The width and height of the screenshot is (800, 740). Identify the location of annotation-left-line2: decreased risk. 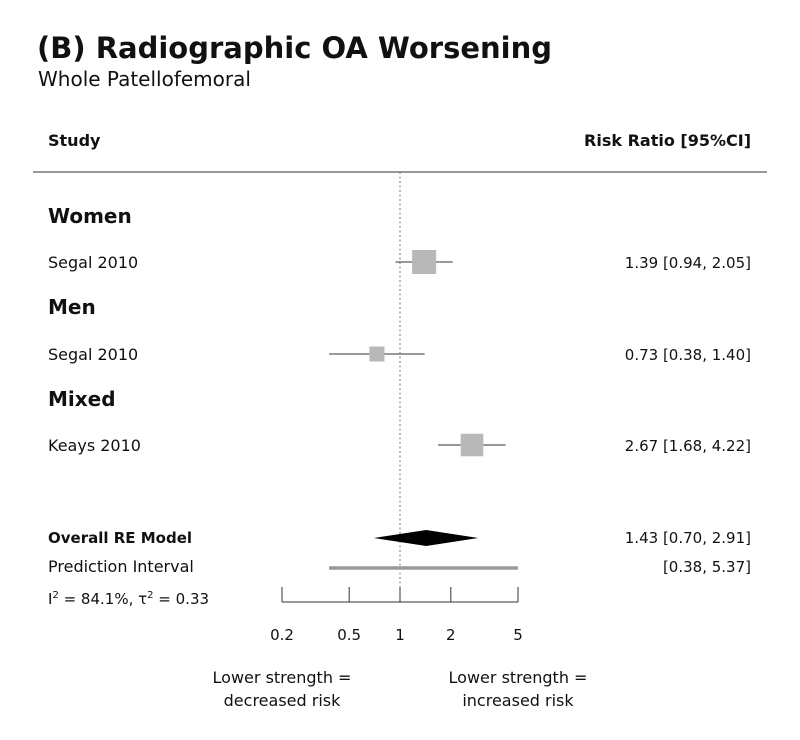
(282, 700).